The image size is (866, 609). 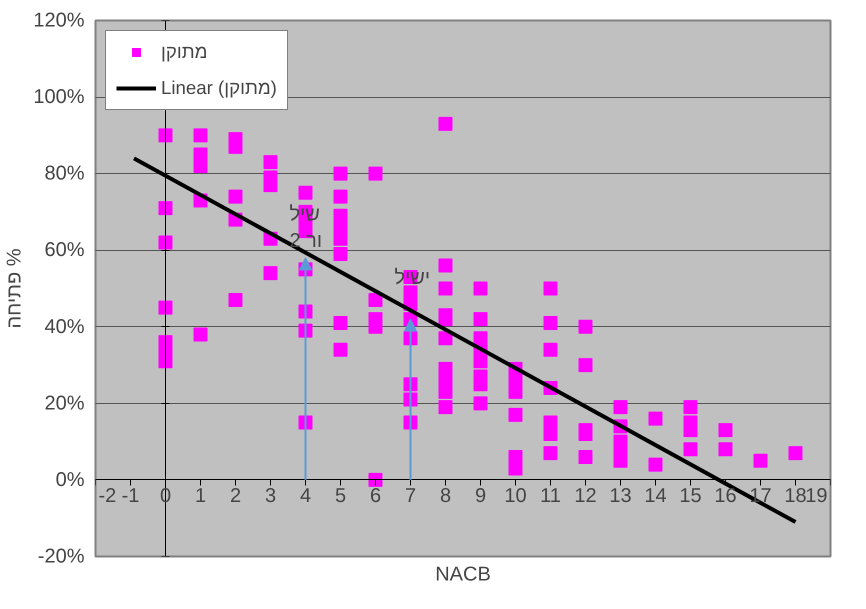 I want to click on x-tick-label: 19, so click(x=816, y=495).